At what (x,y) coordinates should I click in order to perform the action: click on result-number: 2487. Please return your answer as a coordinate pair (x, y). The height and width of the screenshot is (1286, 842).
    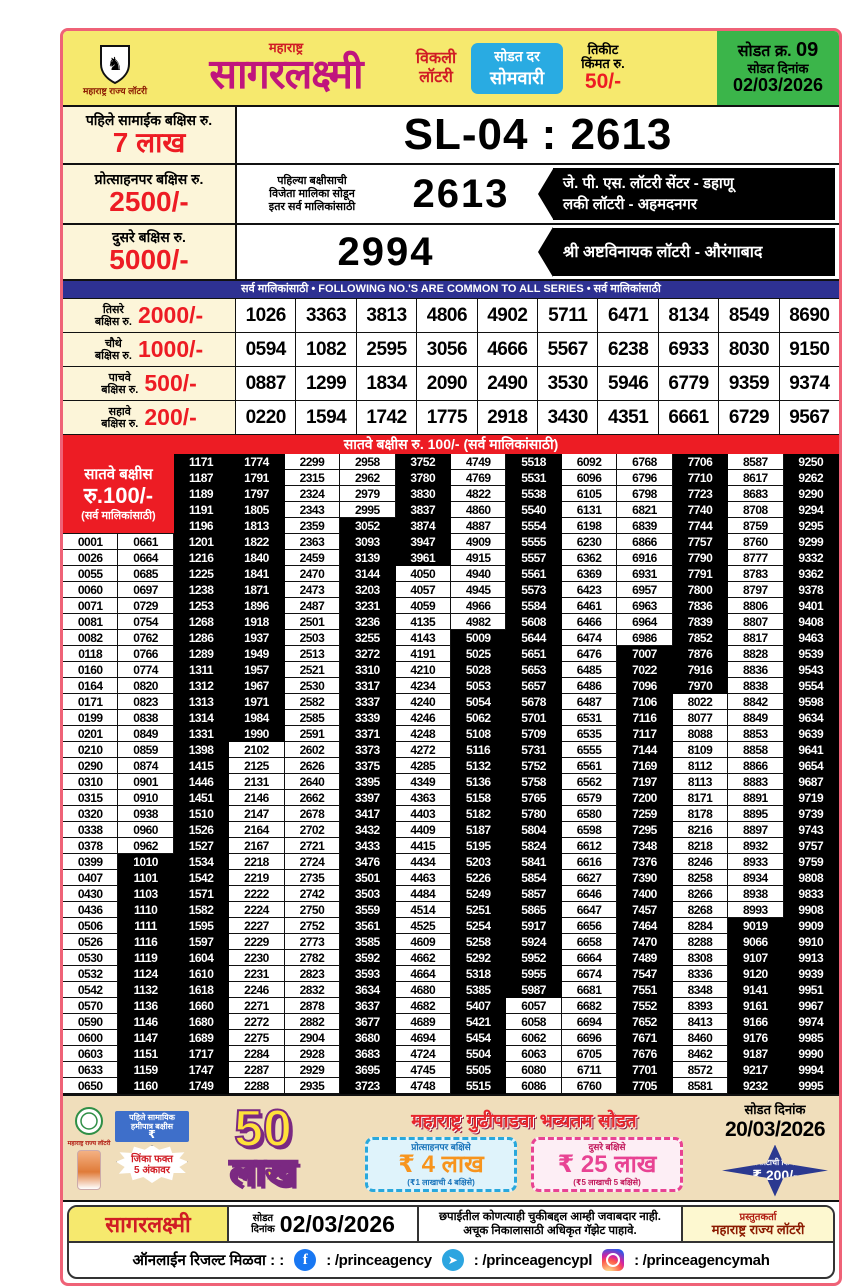
    Looking at the image, I should click on (312, 606).